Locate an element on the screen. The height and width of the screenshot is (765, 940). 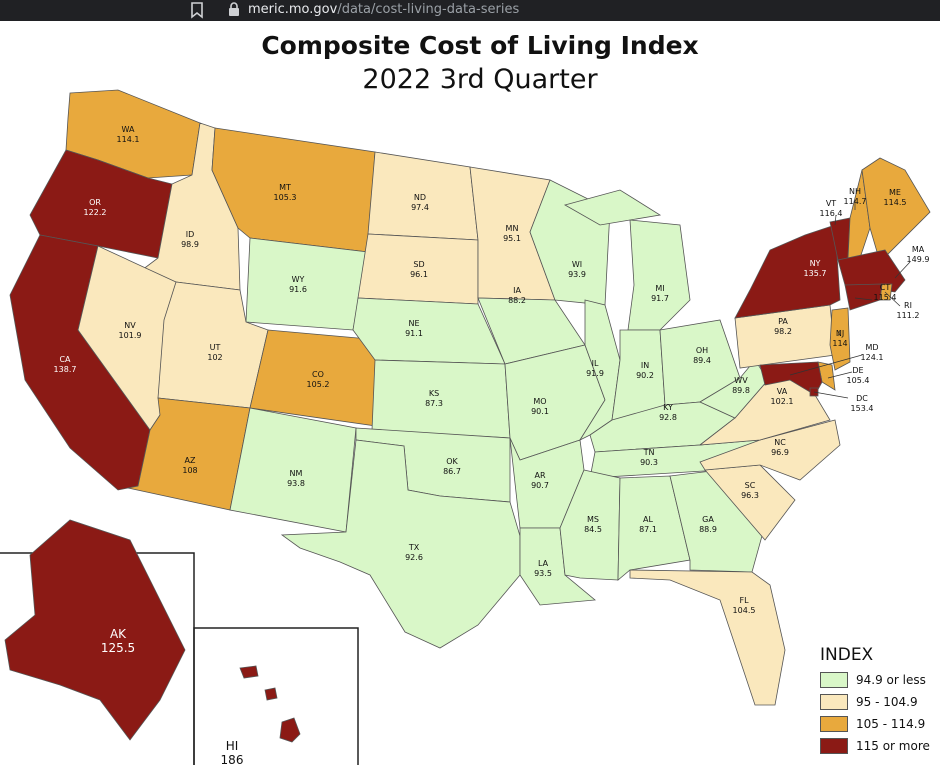
state-me is located at coordinates (896, 210).